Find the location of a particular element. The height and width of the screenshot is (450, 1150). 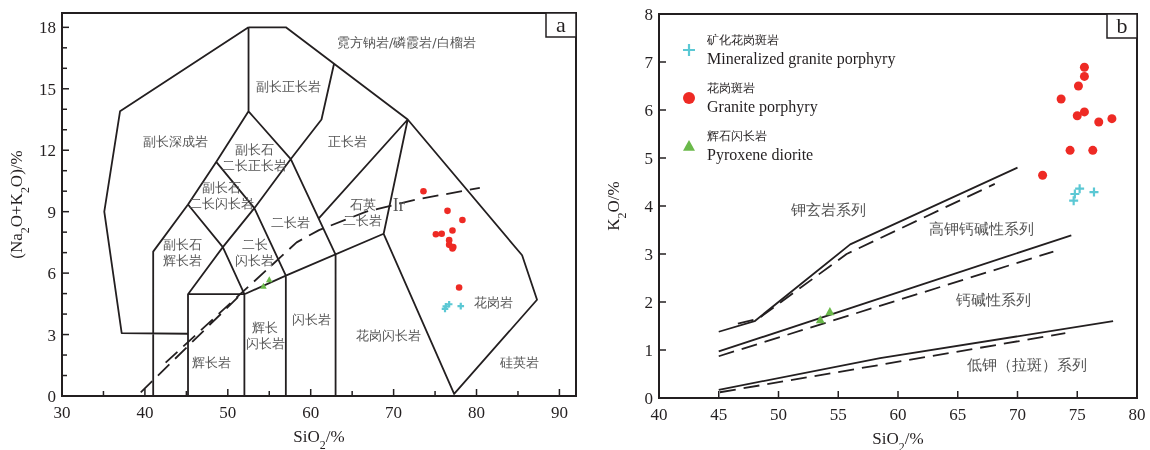

y-tick-label: 15 is located at coordinates (47, 89).